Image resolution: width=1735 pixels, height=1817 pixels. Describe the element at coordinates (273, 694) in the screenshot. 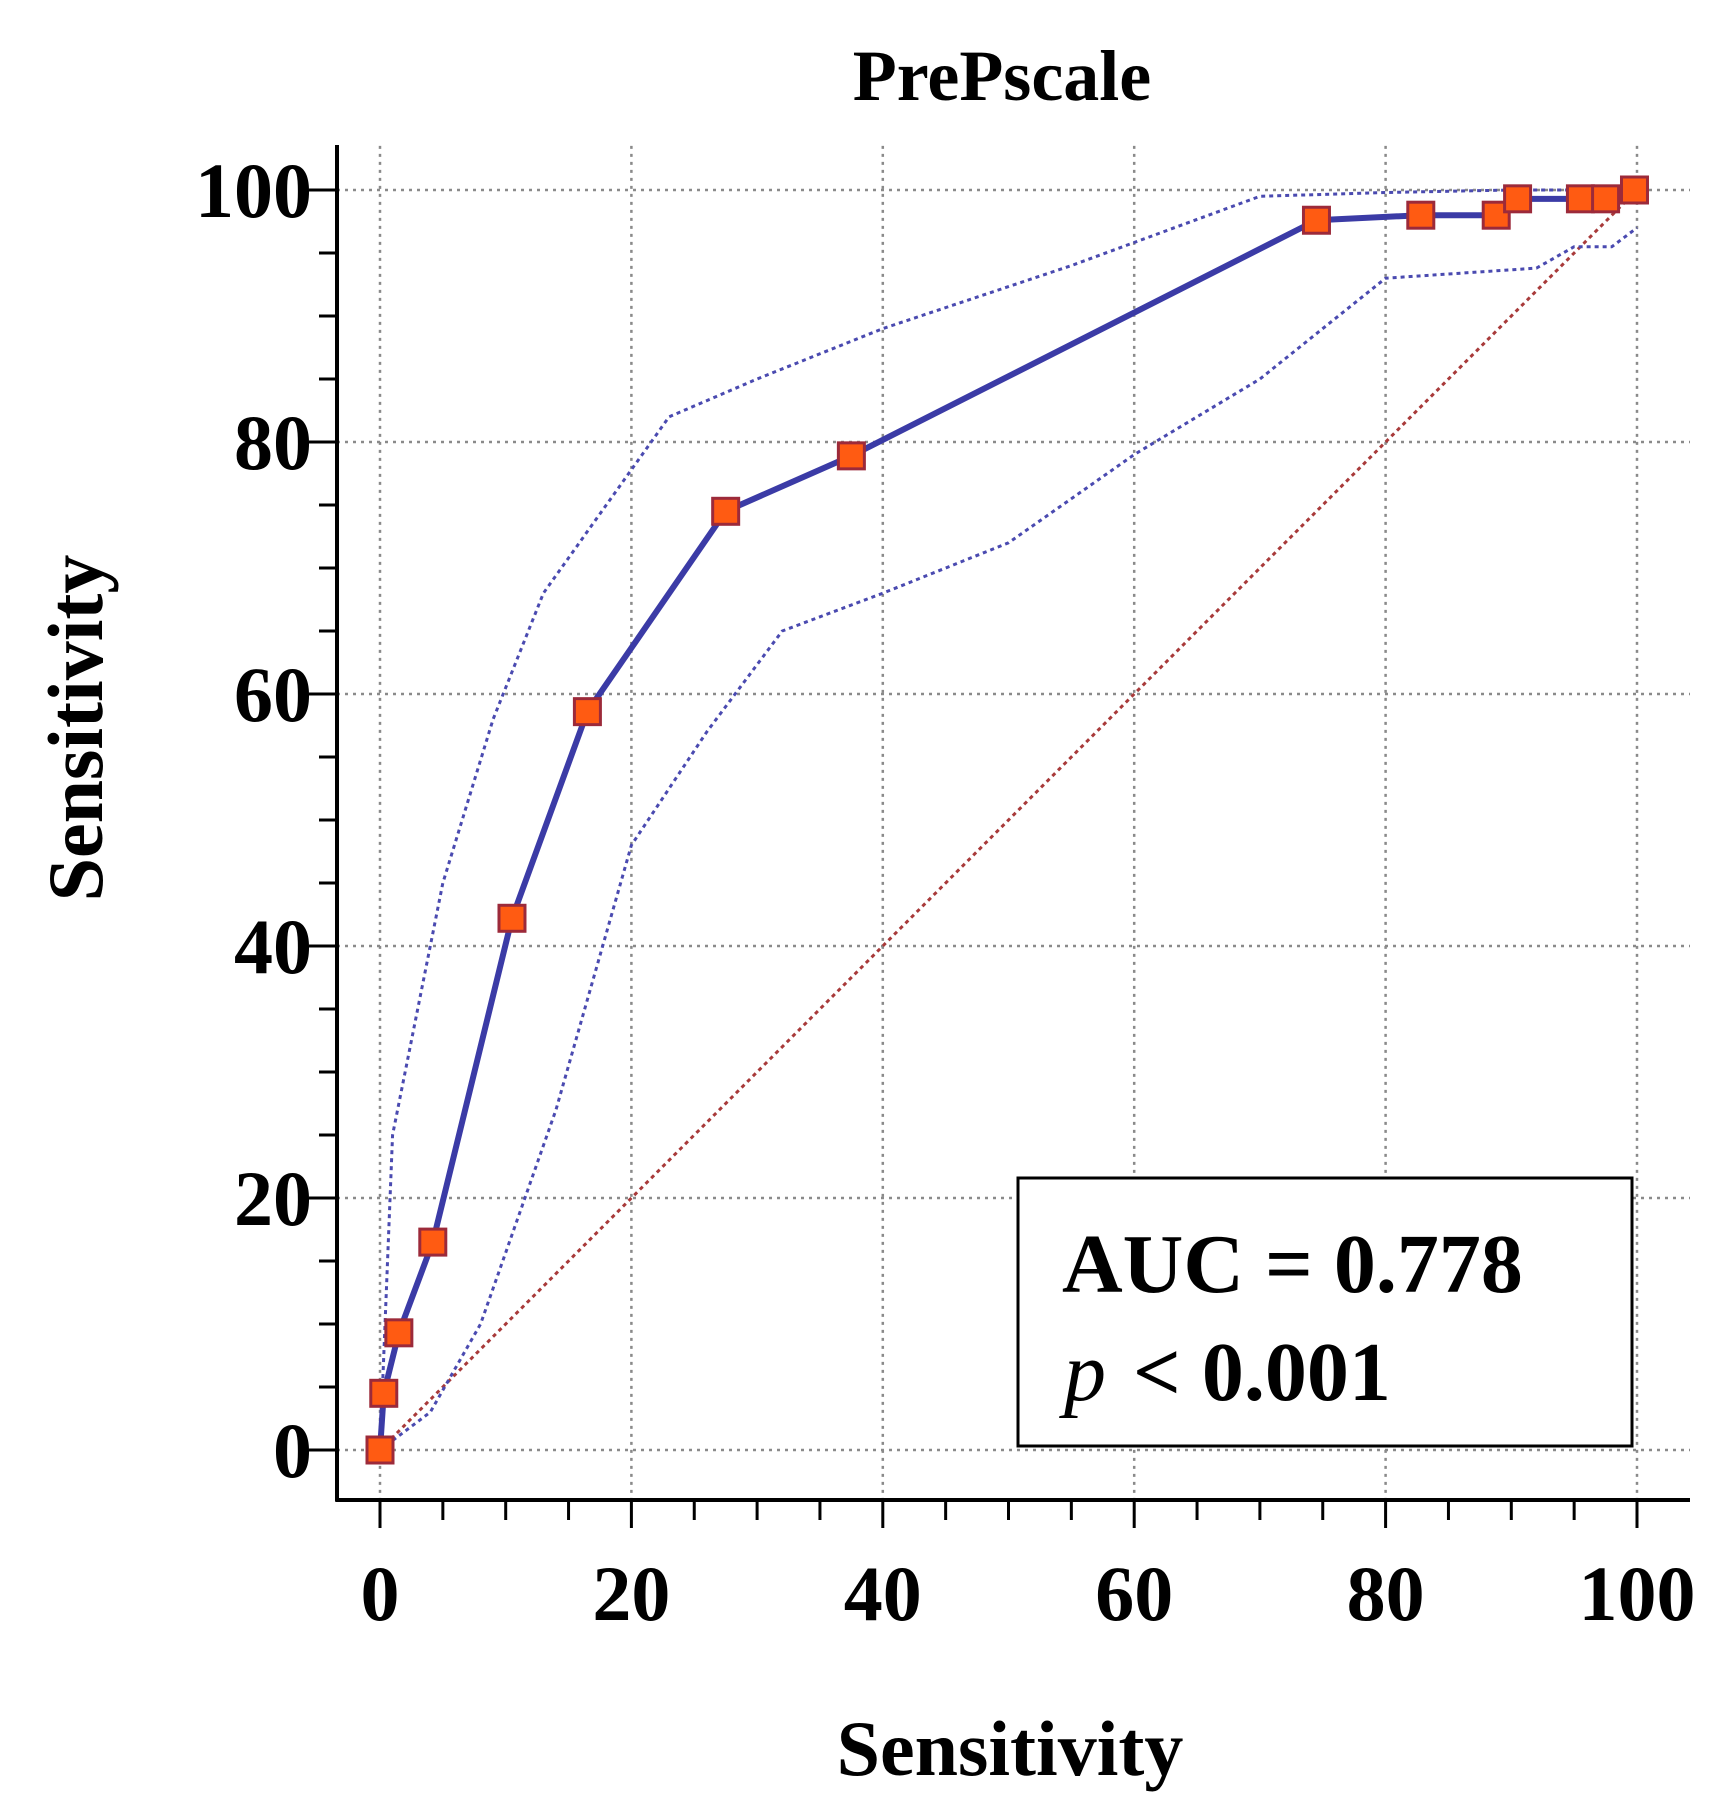

I see `y-tick-label: 60` at that location.